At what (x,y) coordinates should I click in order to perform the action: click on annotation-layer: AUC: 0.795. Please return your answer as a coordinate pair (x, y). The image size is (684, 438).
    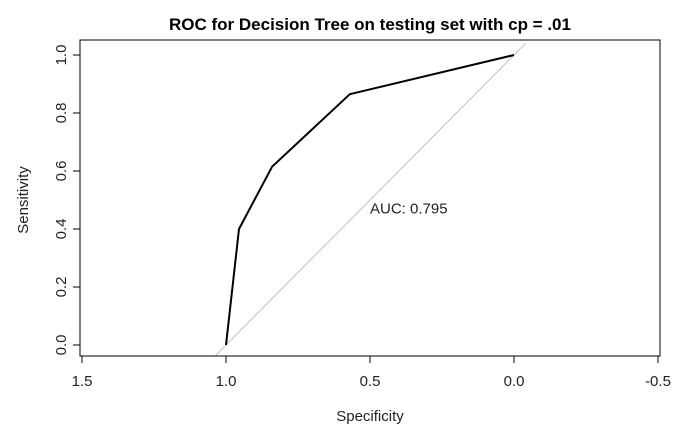
    Looking at the image, I should click on (409, 209).